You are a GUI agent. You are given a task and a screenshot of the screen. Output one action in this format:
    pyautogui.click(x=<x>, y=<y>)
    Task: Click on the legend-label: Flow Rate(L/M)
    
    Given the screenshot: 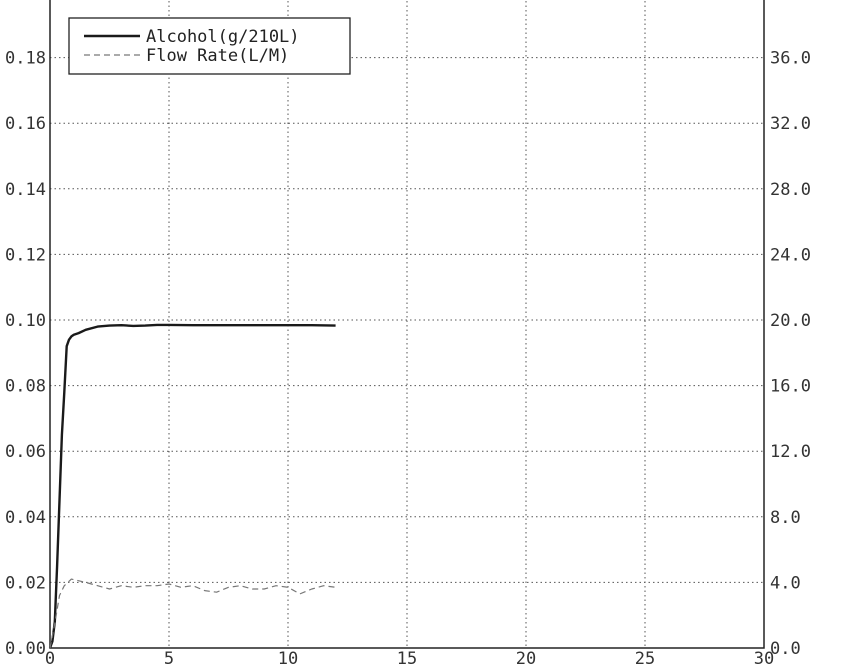 What is the action you would take?
    pyautogui.click(x=217, y=56)
    